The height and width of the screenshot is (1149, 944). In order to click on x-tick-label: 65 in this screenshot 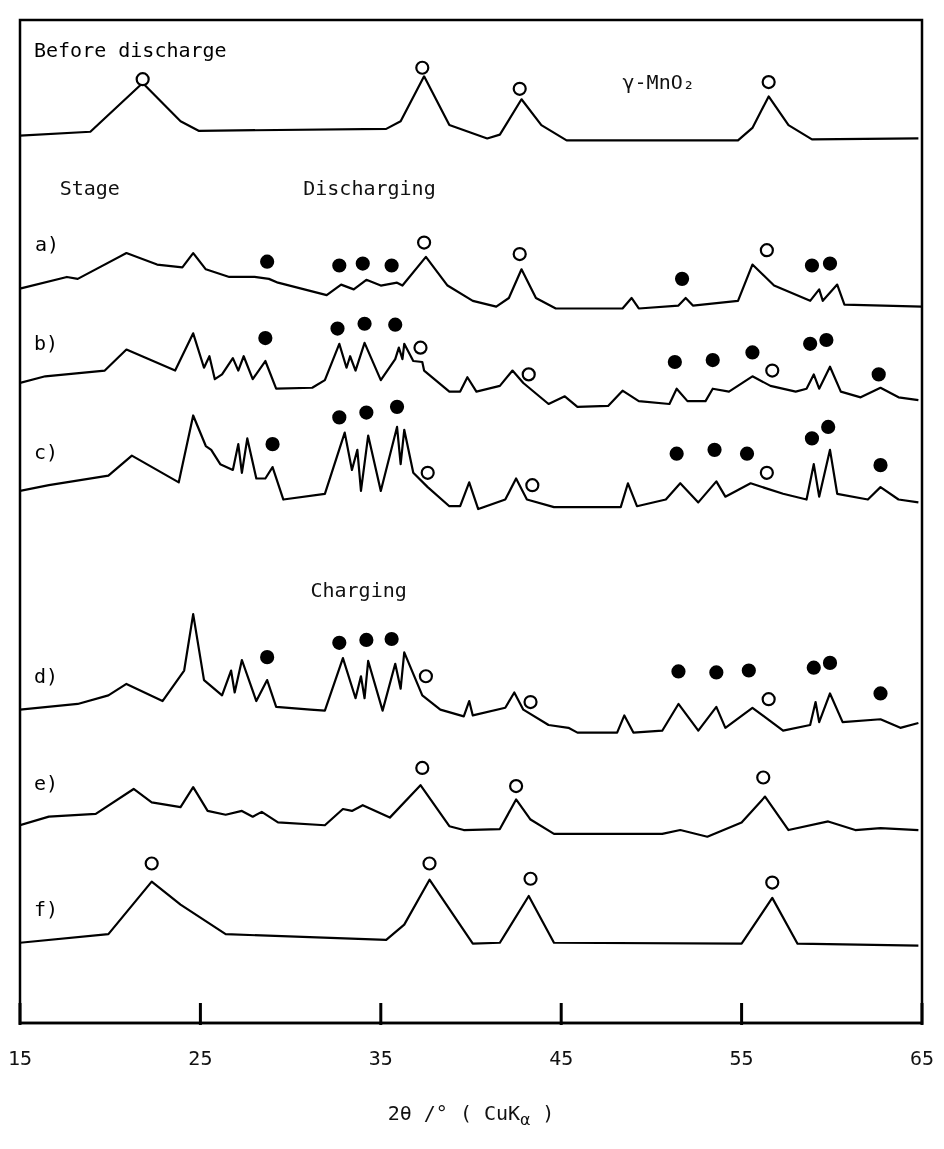, I will do `click(922, 1058)`.